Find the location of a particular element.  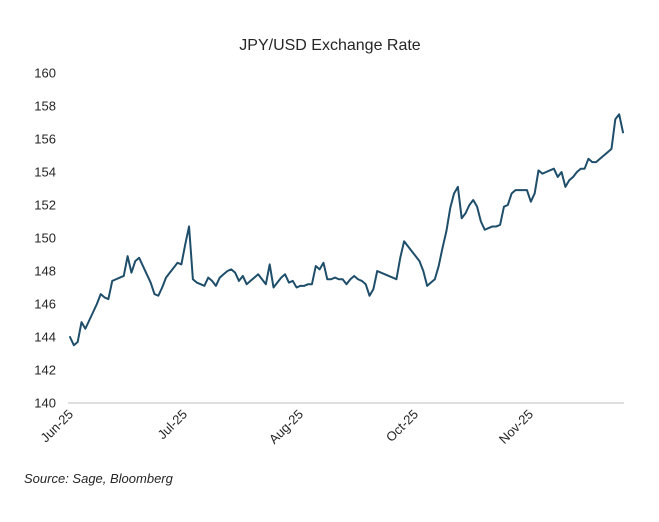

y-tick-label: 146 is located at coordinates (45, 304).